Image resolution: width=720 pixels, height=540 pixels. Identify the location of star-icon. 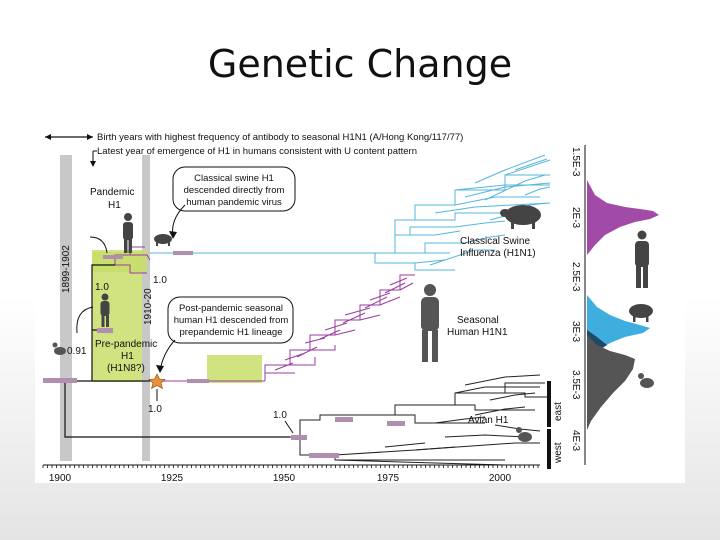
(157, 381).